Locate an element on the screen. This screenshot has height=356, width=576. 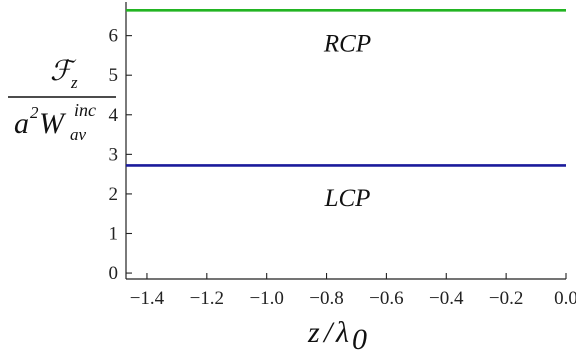
annotations: RCP LCP is located at coordinates (347, 120).